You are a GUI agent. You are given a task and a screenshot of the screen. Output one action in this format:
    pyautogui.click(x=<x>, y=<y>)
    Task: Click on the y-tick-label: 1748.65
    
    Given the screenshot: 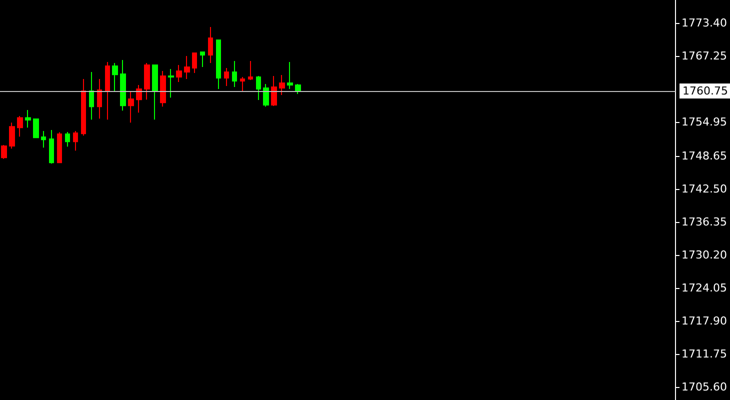 What is the action you would take?
    pyautogui.click(x=705, y=155)
    